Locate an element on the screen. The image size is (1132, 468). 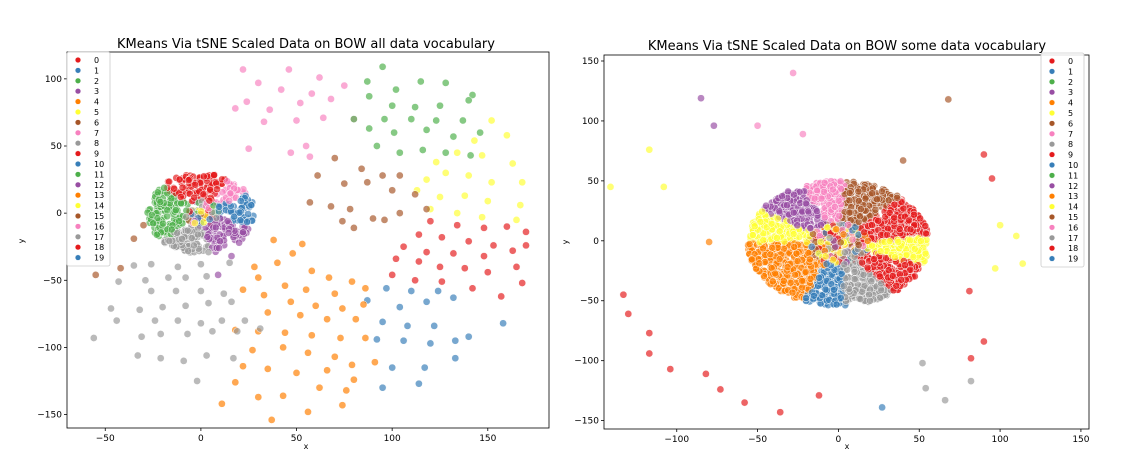
legend-label: 12 is located at coordinates (99, 185).